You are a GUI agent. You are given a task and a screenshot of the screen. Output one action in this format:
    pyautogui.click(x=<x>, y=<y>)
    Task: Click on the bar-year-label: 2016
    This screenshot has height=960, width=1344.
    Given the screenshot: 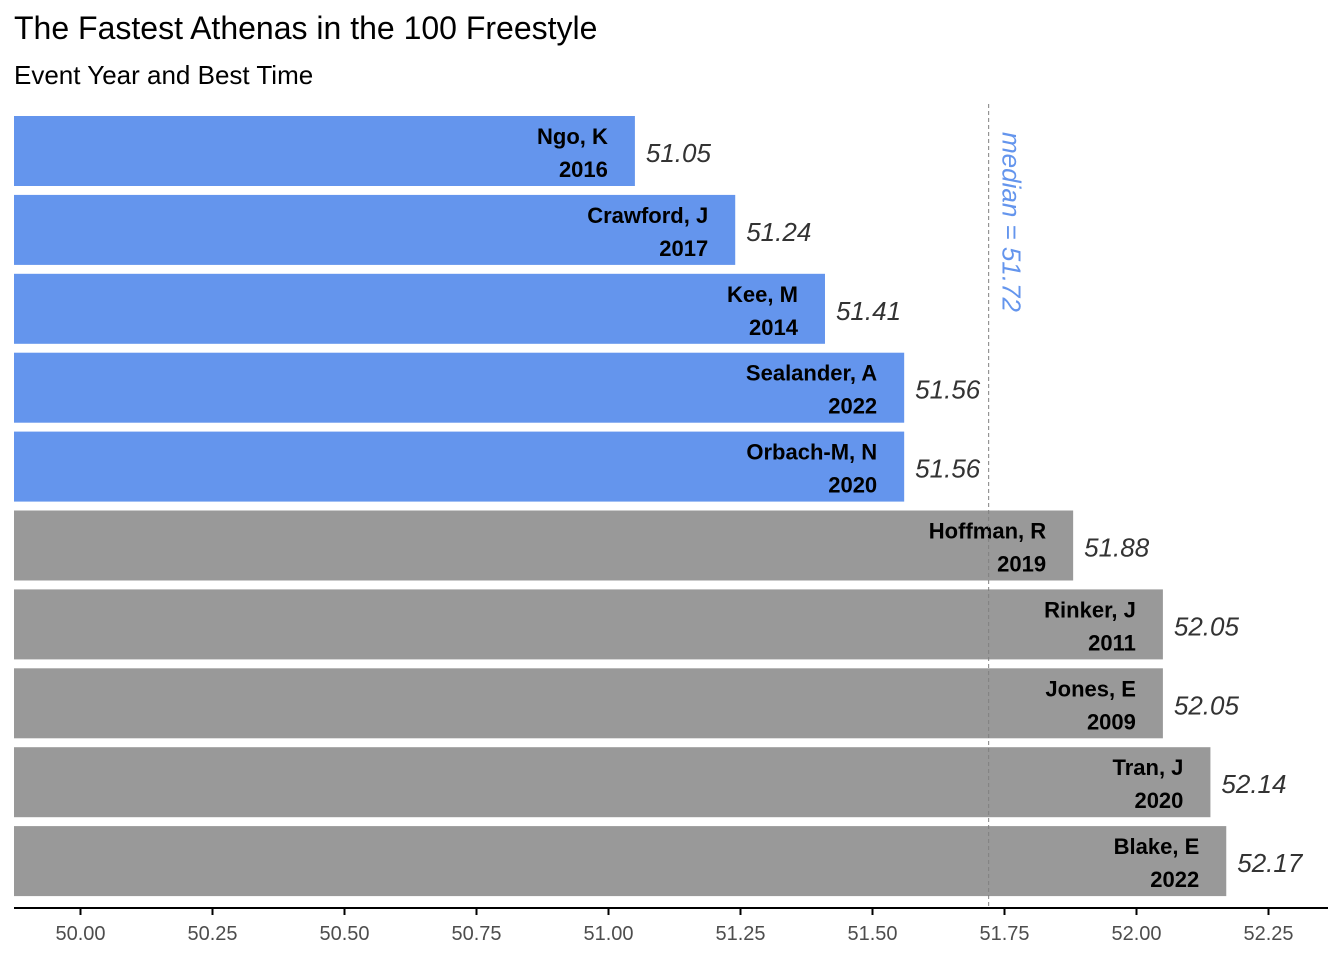 What is the action you would take?
    pyautogui.click(x=583, y=169)
    